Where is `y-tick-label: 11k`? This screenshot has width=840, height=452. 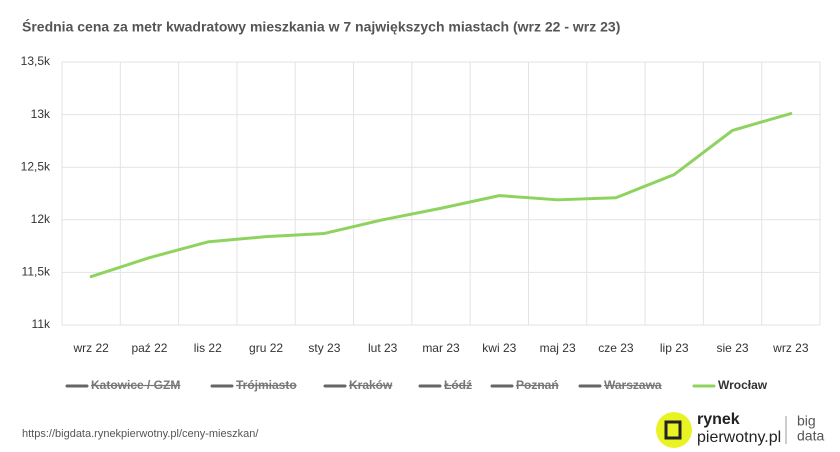
y-tick-label: 11k is located at coordinates (41, 324).